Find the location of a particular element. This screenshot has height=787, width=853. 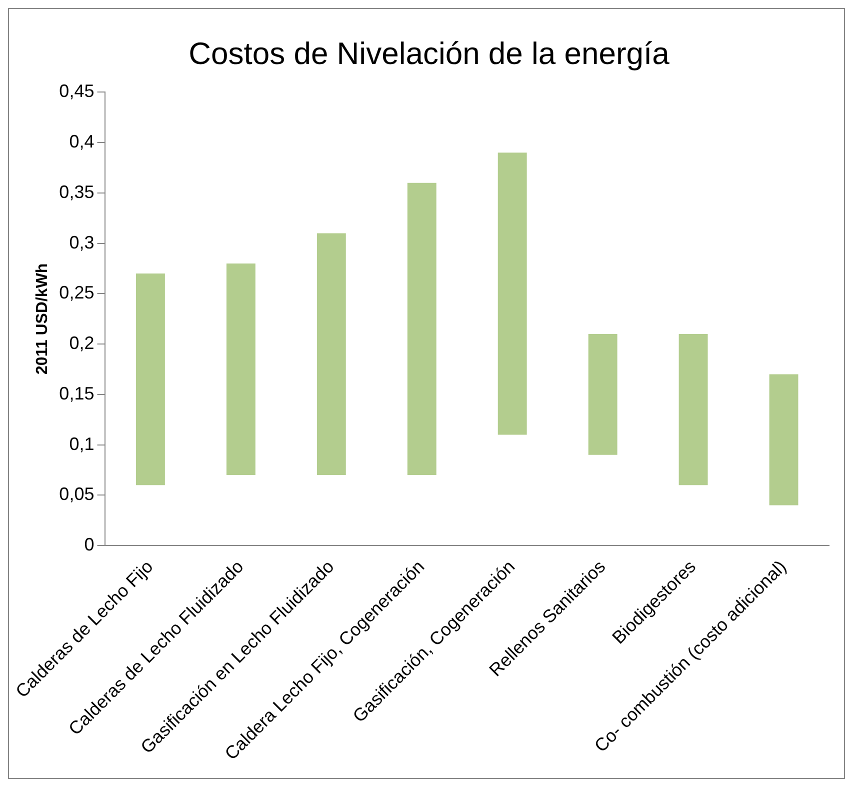

y-axis-title: 2011 USD/kWh is located at coordinates (43, 318).